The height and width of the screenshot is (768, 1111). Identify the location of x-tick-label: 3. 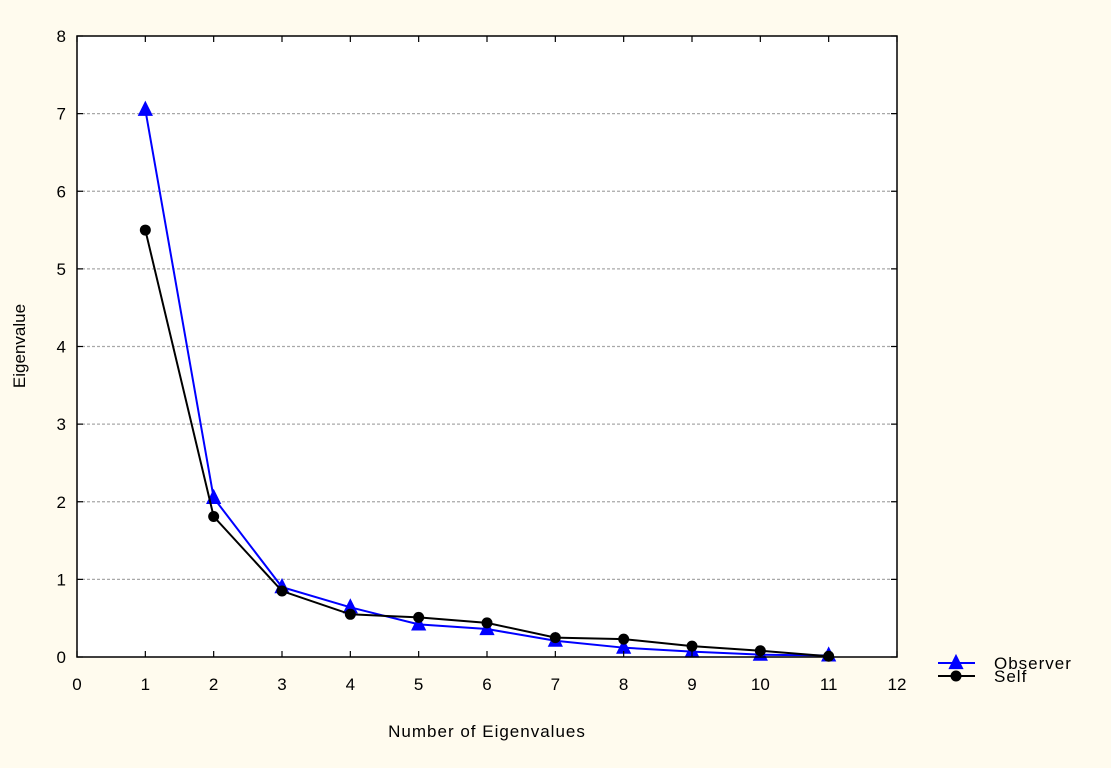
(281, 684).